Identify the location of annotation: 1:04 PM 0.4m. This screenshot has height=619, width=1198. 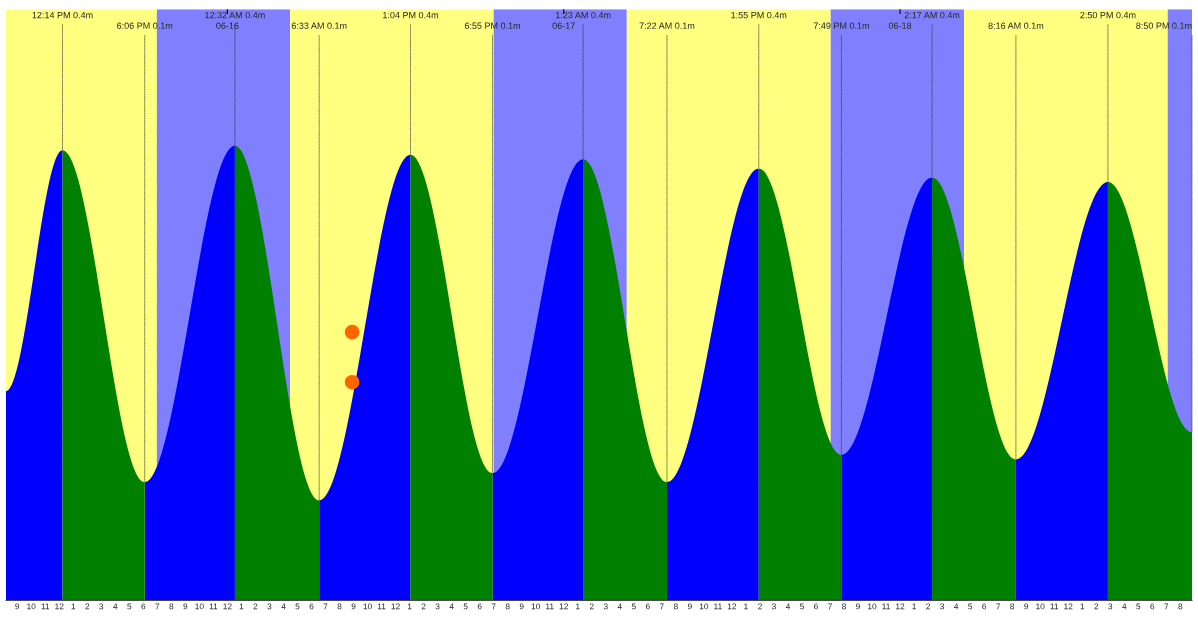
(411, 15).